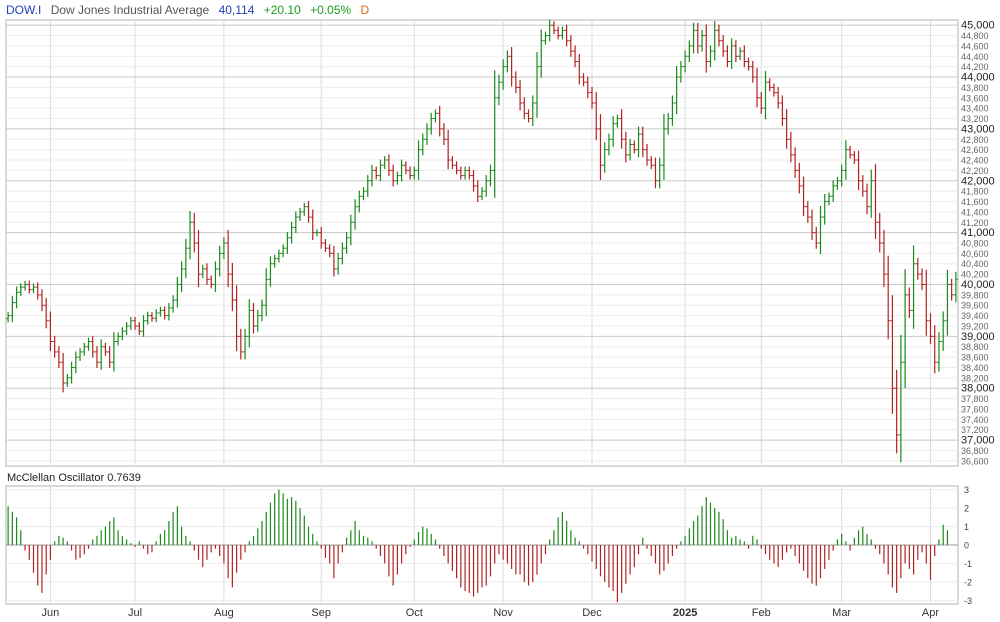  Describe the element at coordinates (975, 451) in the screenshot. I see `price-axis-tick-label: 36,800` at that location.